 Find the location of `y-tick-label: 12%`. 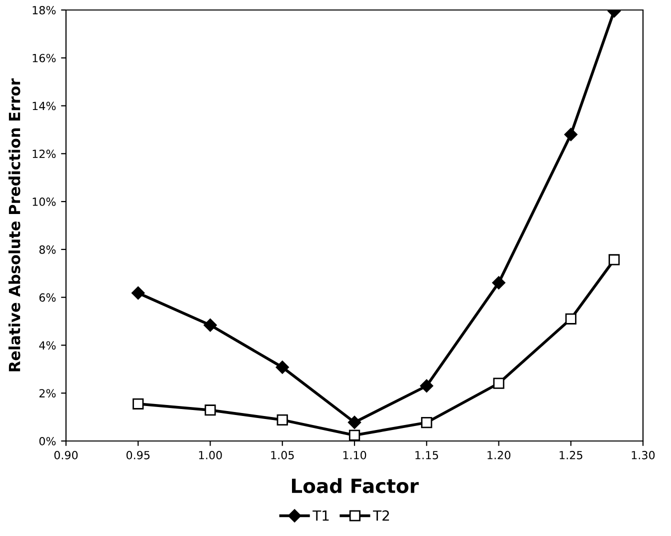

y-tick-label: 12% is located at coordinates (44, 154).